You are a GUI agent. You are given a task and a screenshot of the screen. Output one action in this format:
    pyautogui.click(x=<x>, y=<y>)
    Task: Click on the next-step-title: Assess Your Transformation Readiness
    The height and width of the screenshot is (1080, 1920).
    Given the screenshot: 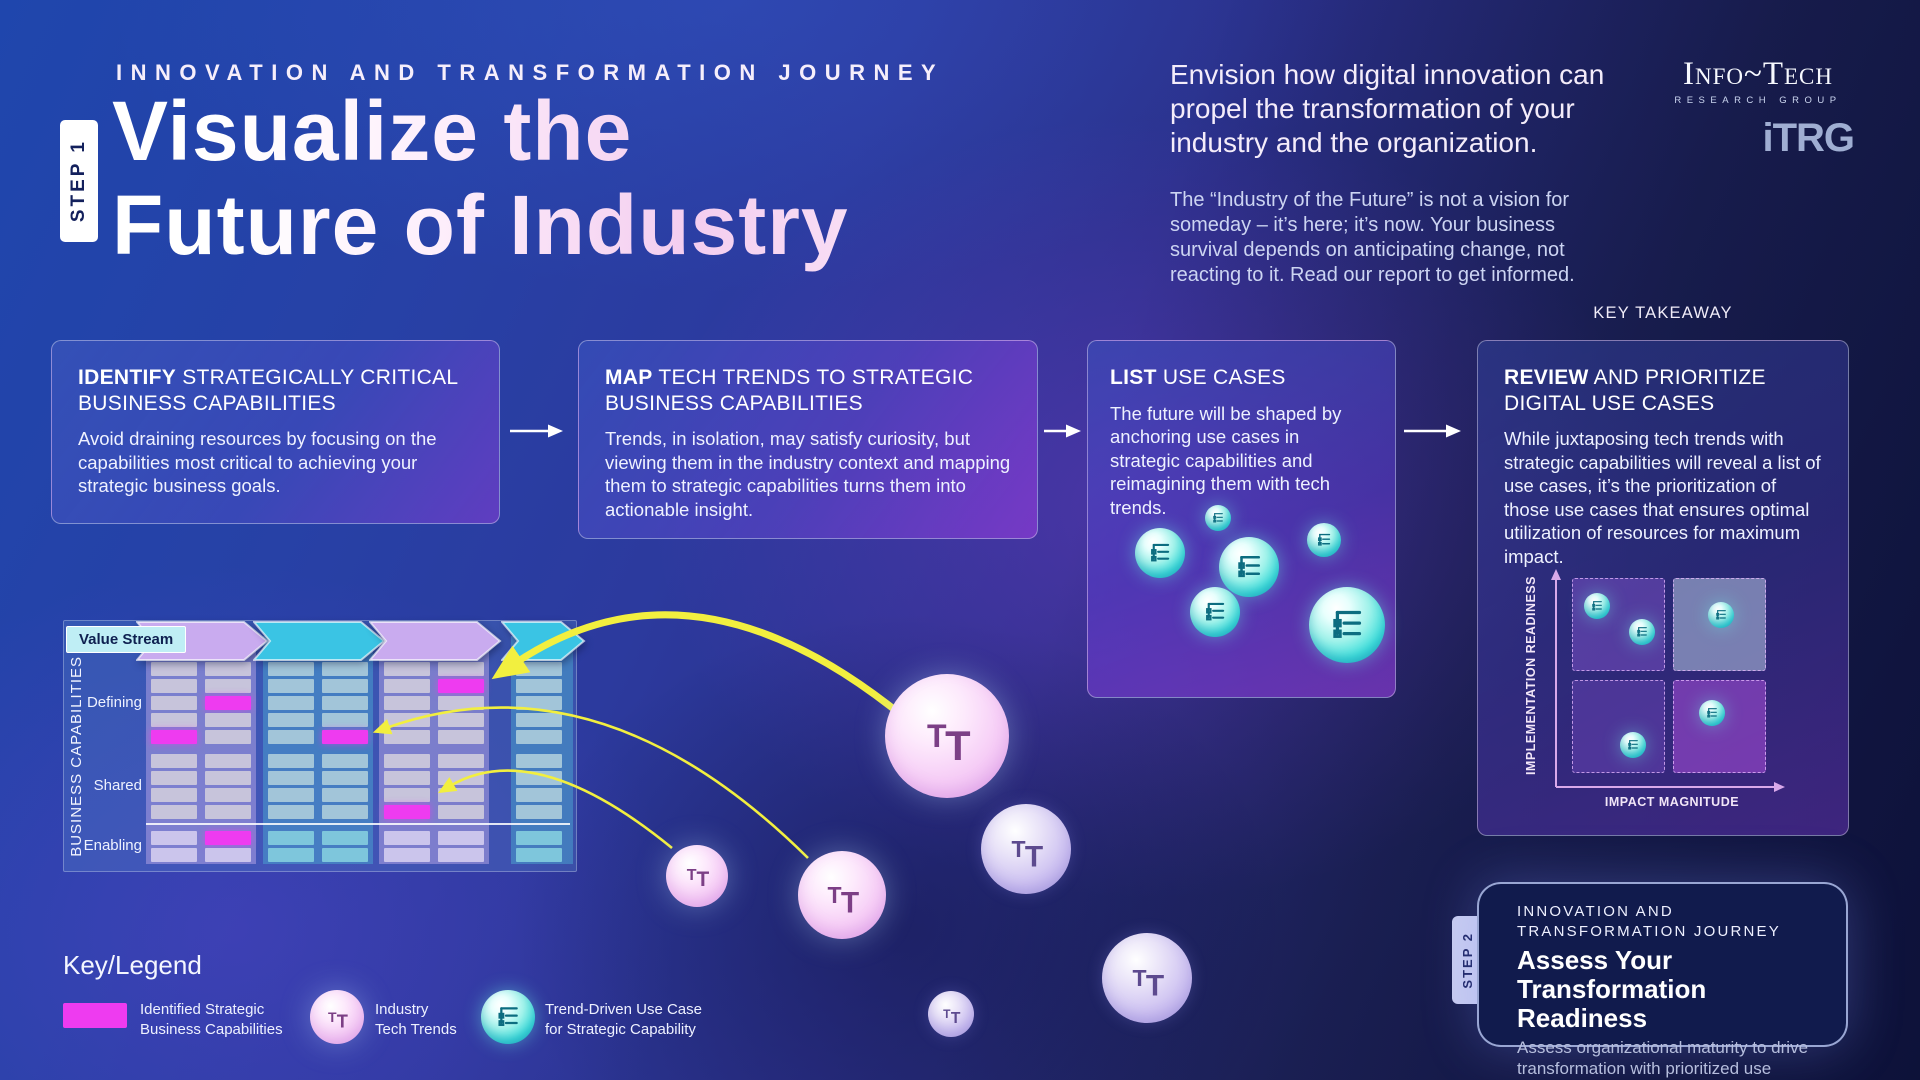 What is the action you would take?
    pyautogui.click(x=1612, y=989)
    